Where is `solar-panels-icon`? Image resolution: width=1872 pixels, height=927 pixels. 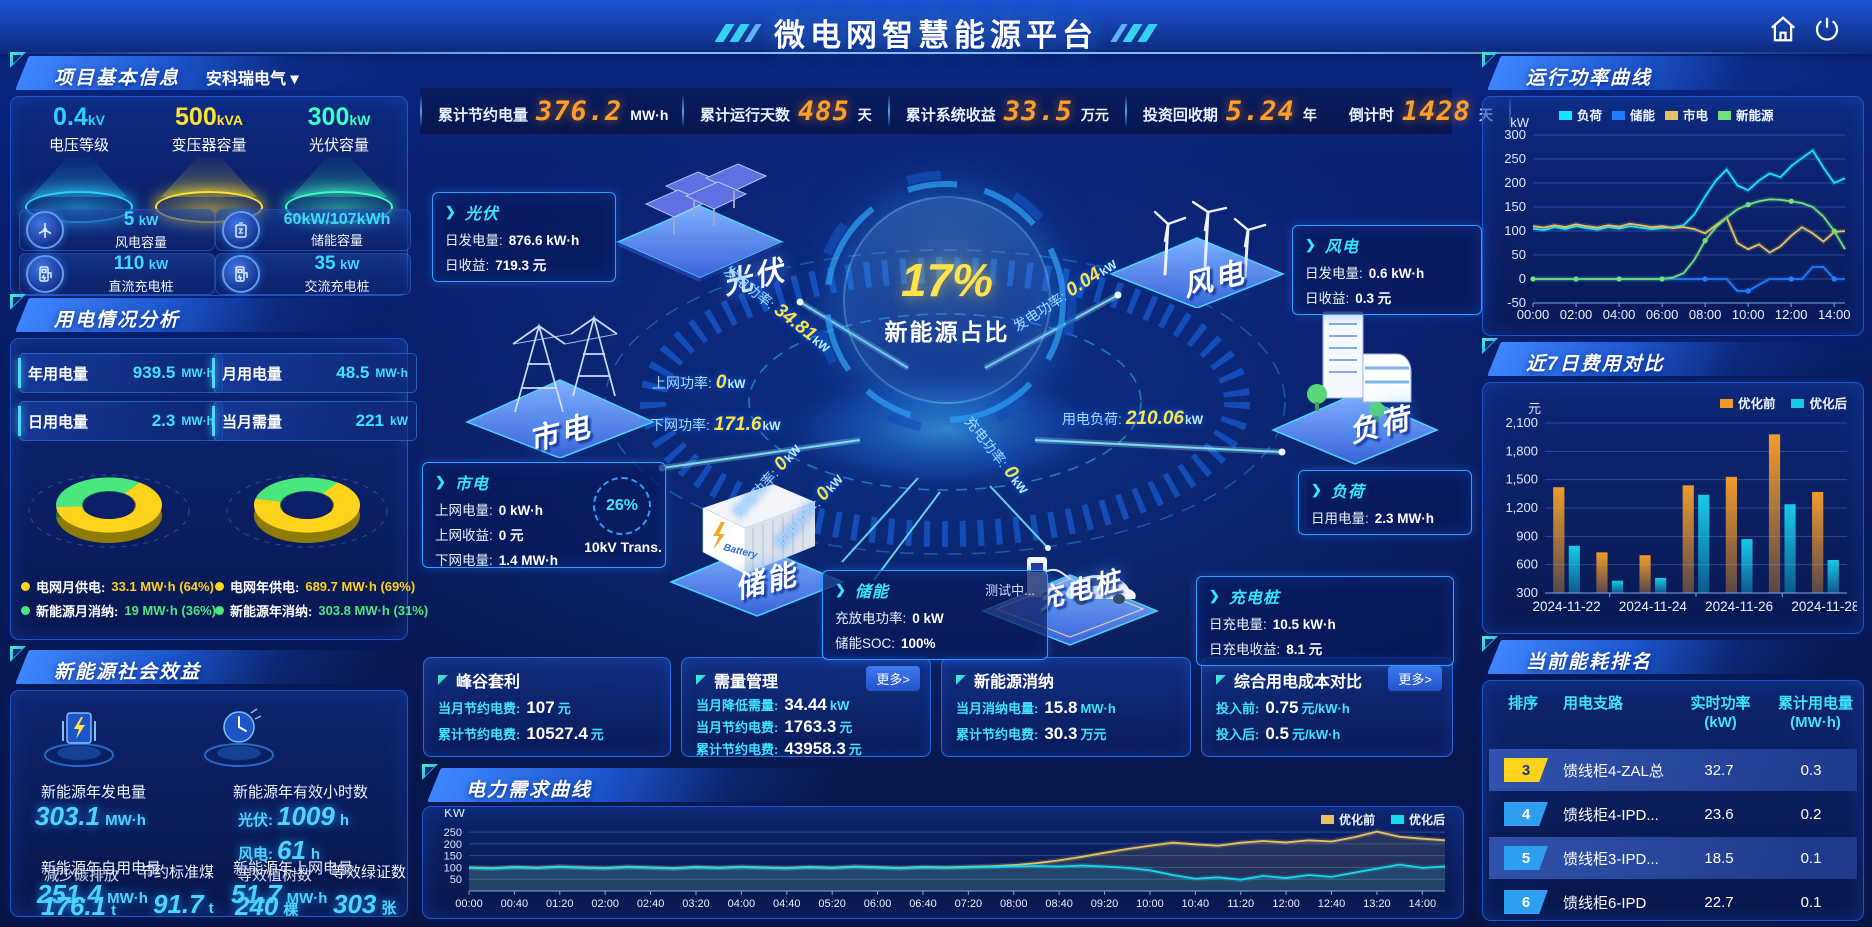
solar-panels-icon is located at coordinates (700, 222).